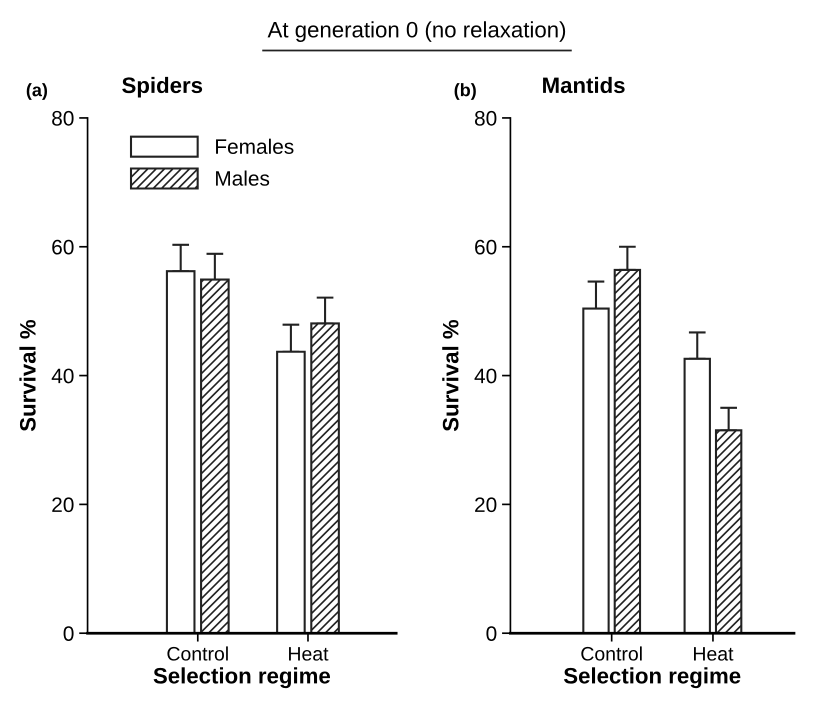 This screenshot has width=834, height=702. Describe the element at coordinates (255, 146) in the screenshot. I see `legend-label: Females` at that location.